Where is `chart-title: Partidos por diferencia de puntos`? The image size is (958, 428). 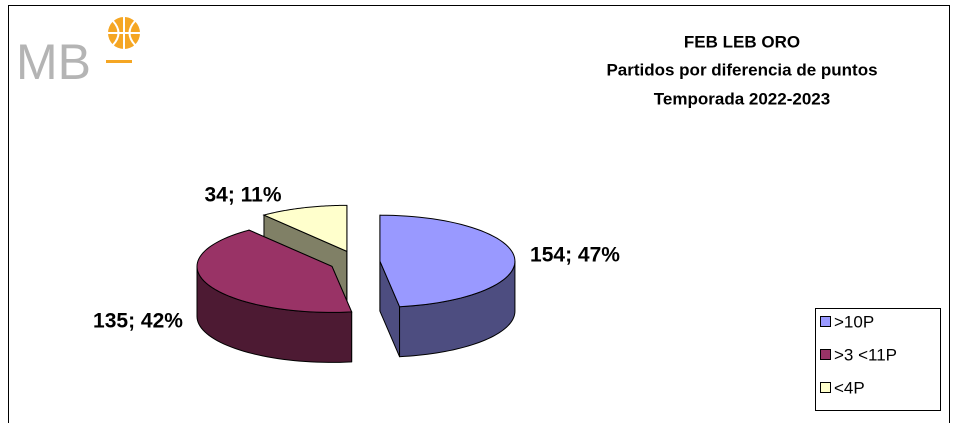
chart-title: Partidos por diferencia de puntos is located at coordinates (741, 69).